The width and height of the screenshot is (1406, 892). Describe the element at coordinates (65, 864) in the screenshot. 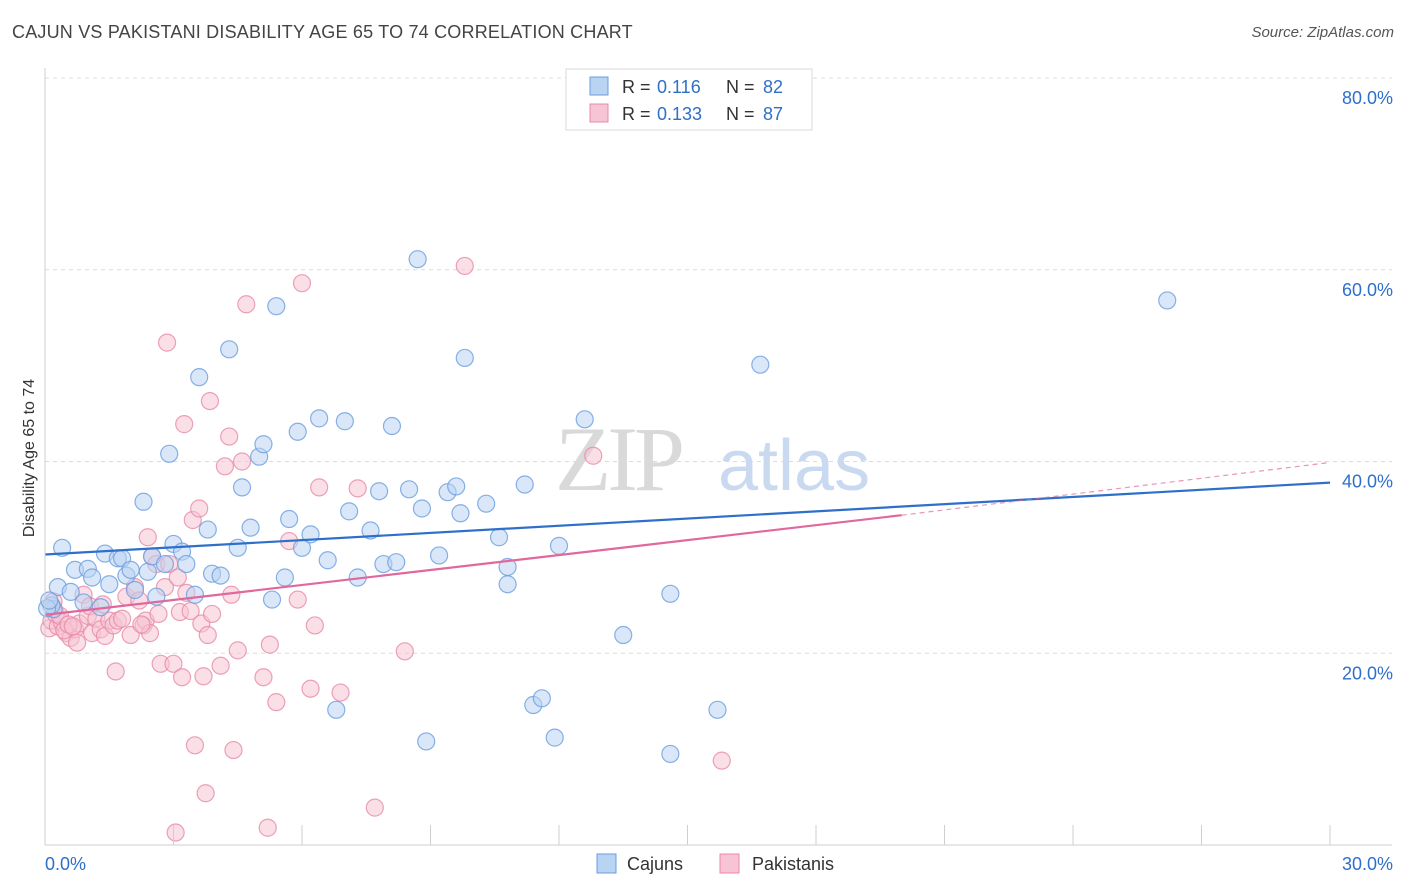

I see `x-tick-label-min: 0.0%` at that location.